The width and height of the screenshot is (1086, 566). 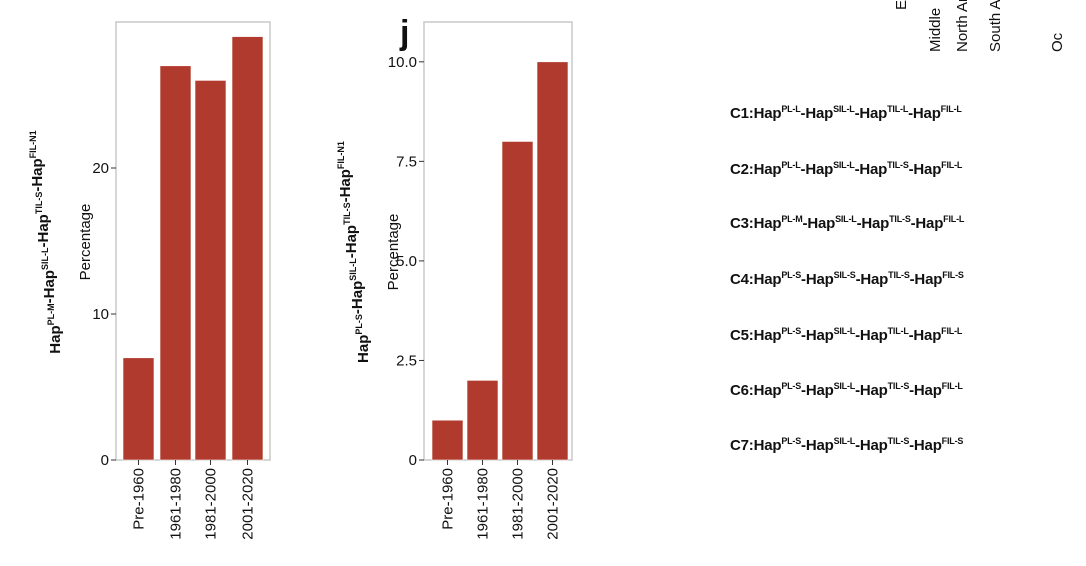 I want to click on y-tick-label: 2.5, so click(x=406, y=360).